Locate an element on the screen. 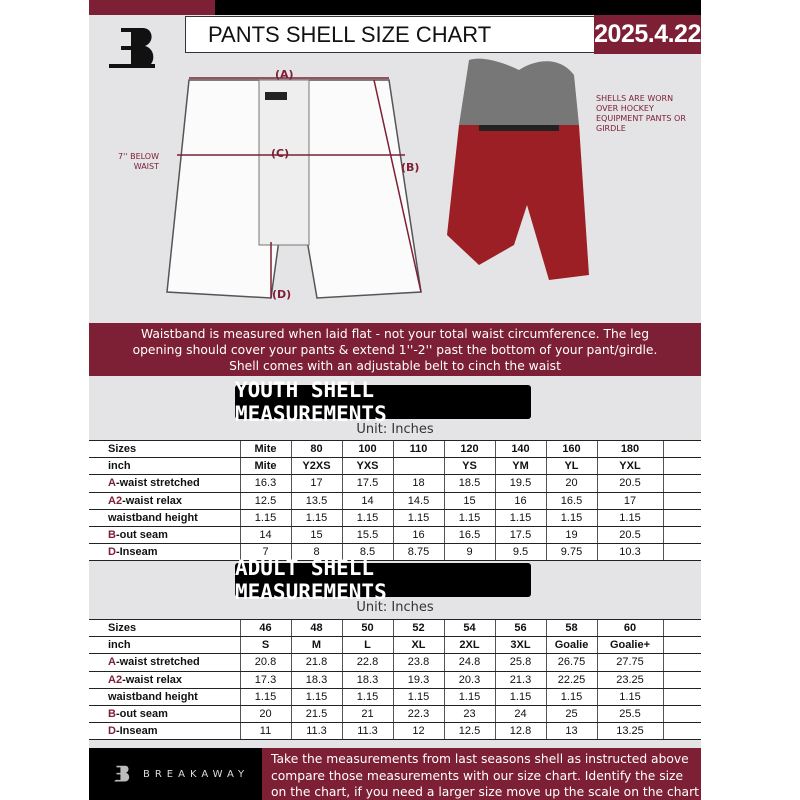  table-cell: 8 is located at coordinates (316, 552).